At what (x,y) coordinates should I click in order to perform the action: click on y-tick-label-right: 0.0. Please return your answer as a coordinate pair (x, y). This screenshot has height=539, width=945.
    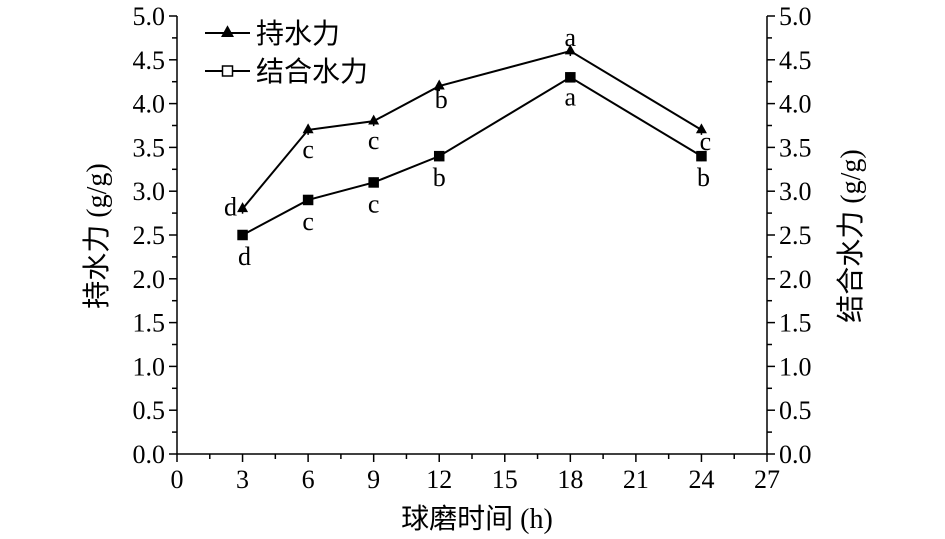
    Looking at the image, I should click on (795, 454).